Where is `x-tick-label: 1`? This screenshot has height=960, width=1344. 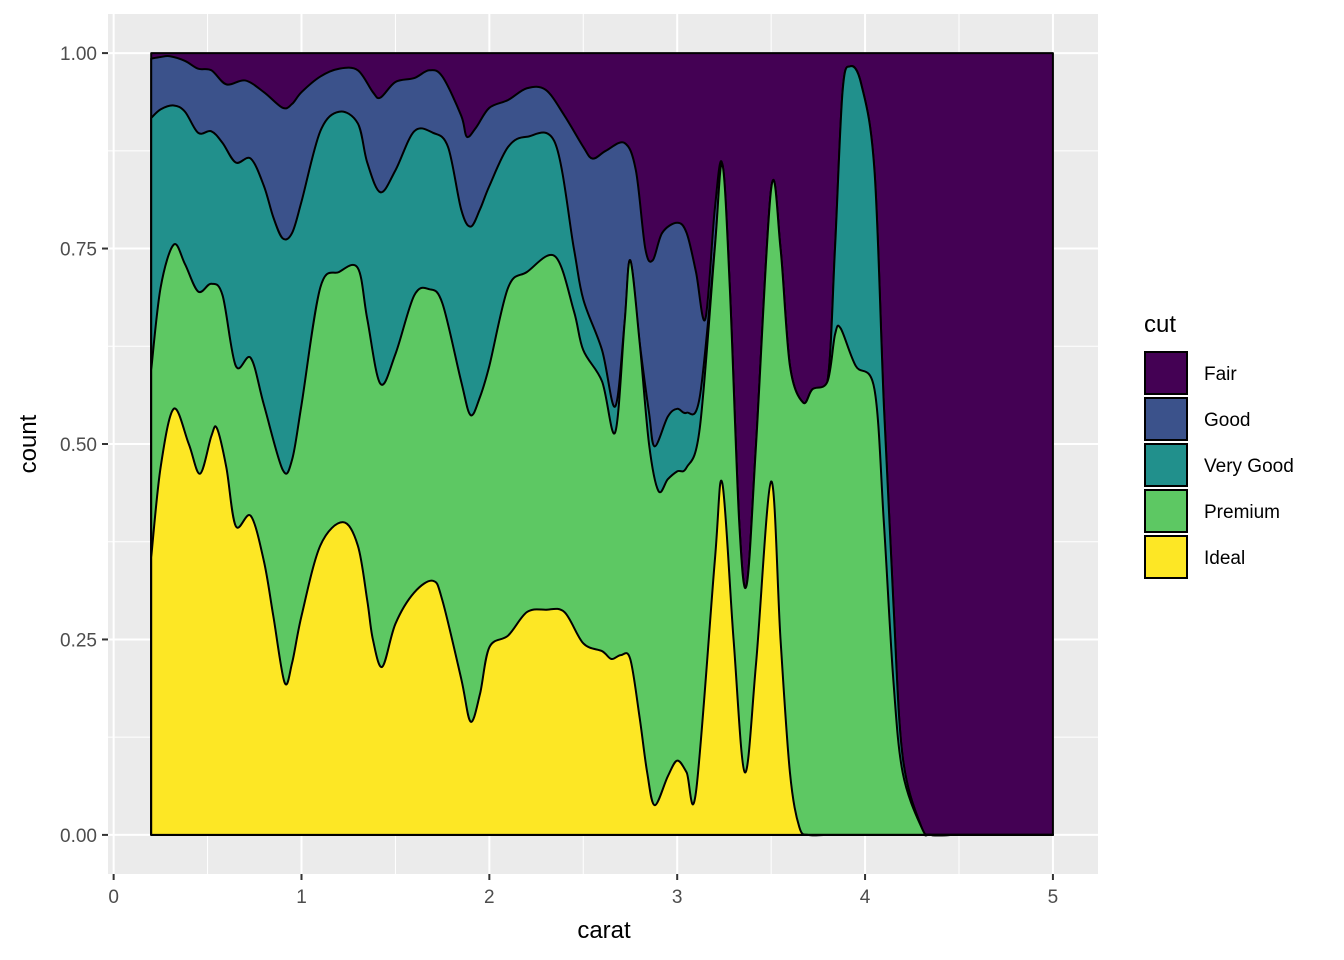 x-tick-label: 1 is located at coordinates (301, 897).